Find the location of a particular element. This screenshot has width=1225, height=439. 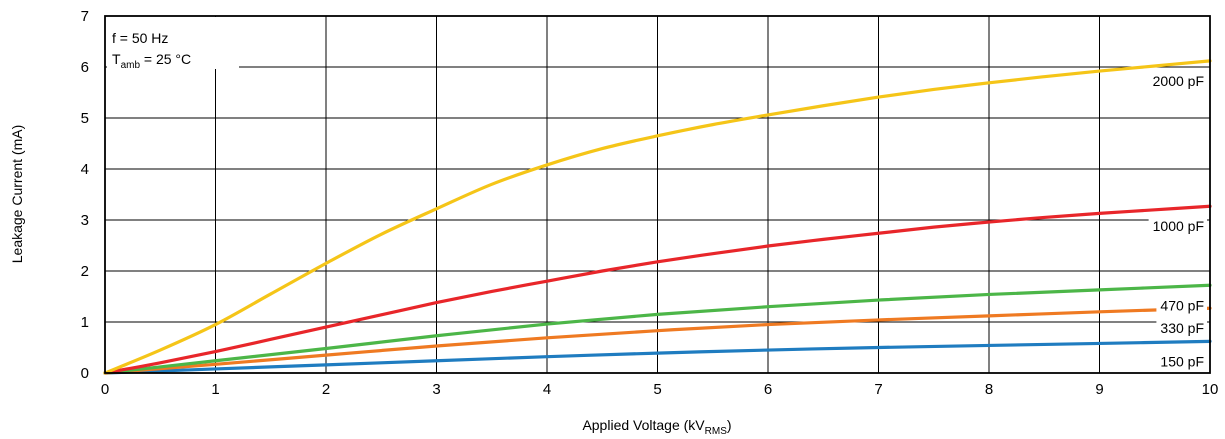

series-label-text: 2000 pF is located at coordinates (1178, 81).